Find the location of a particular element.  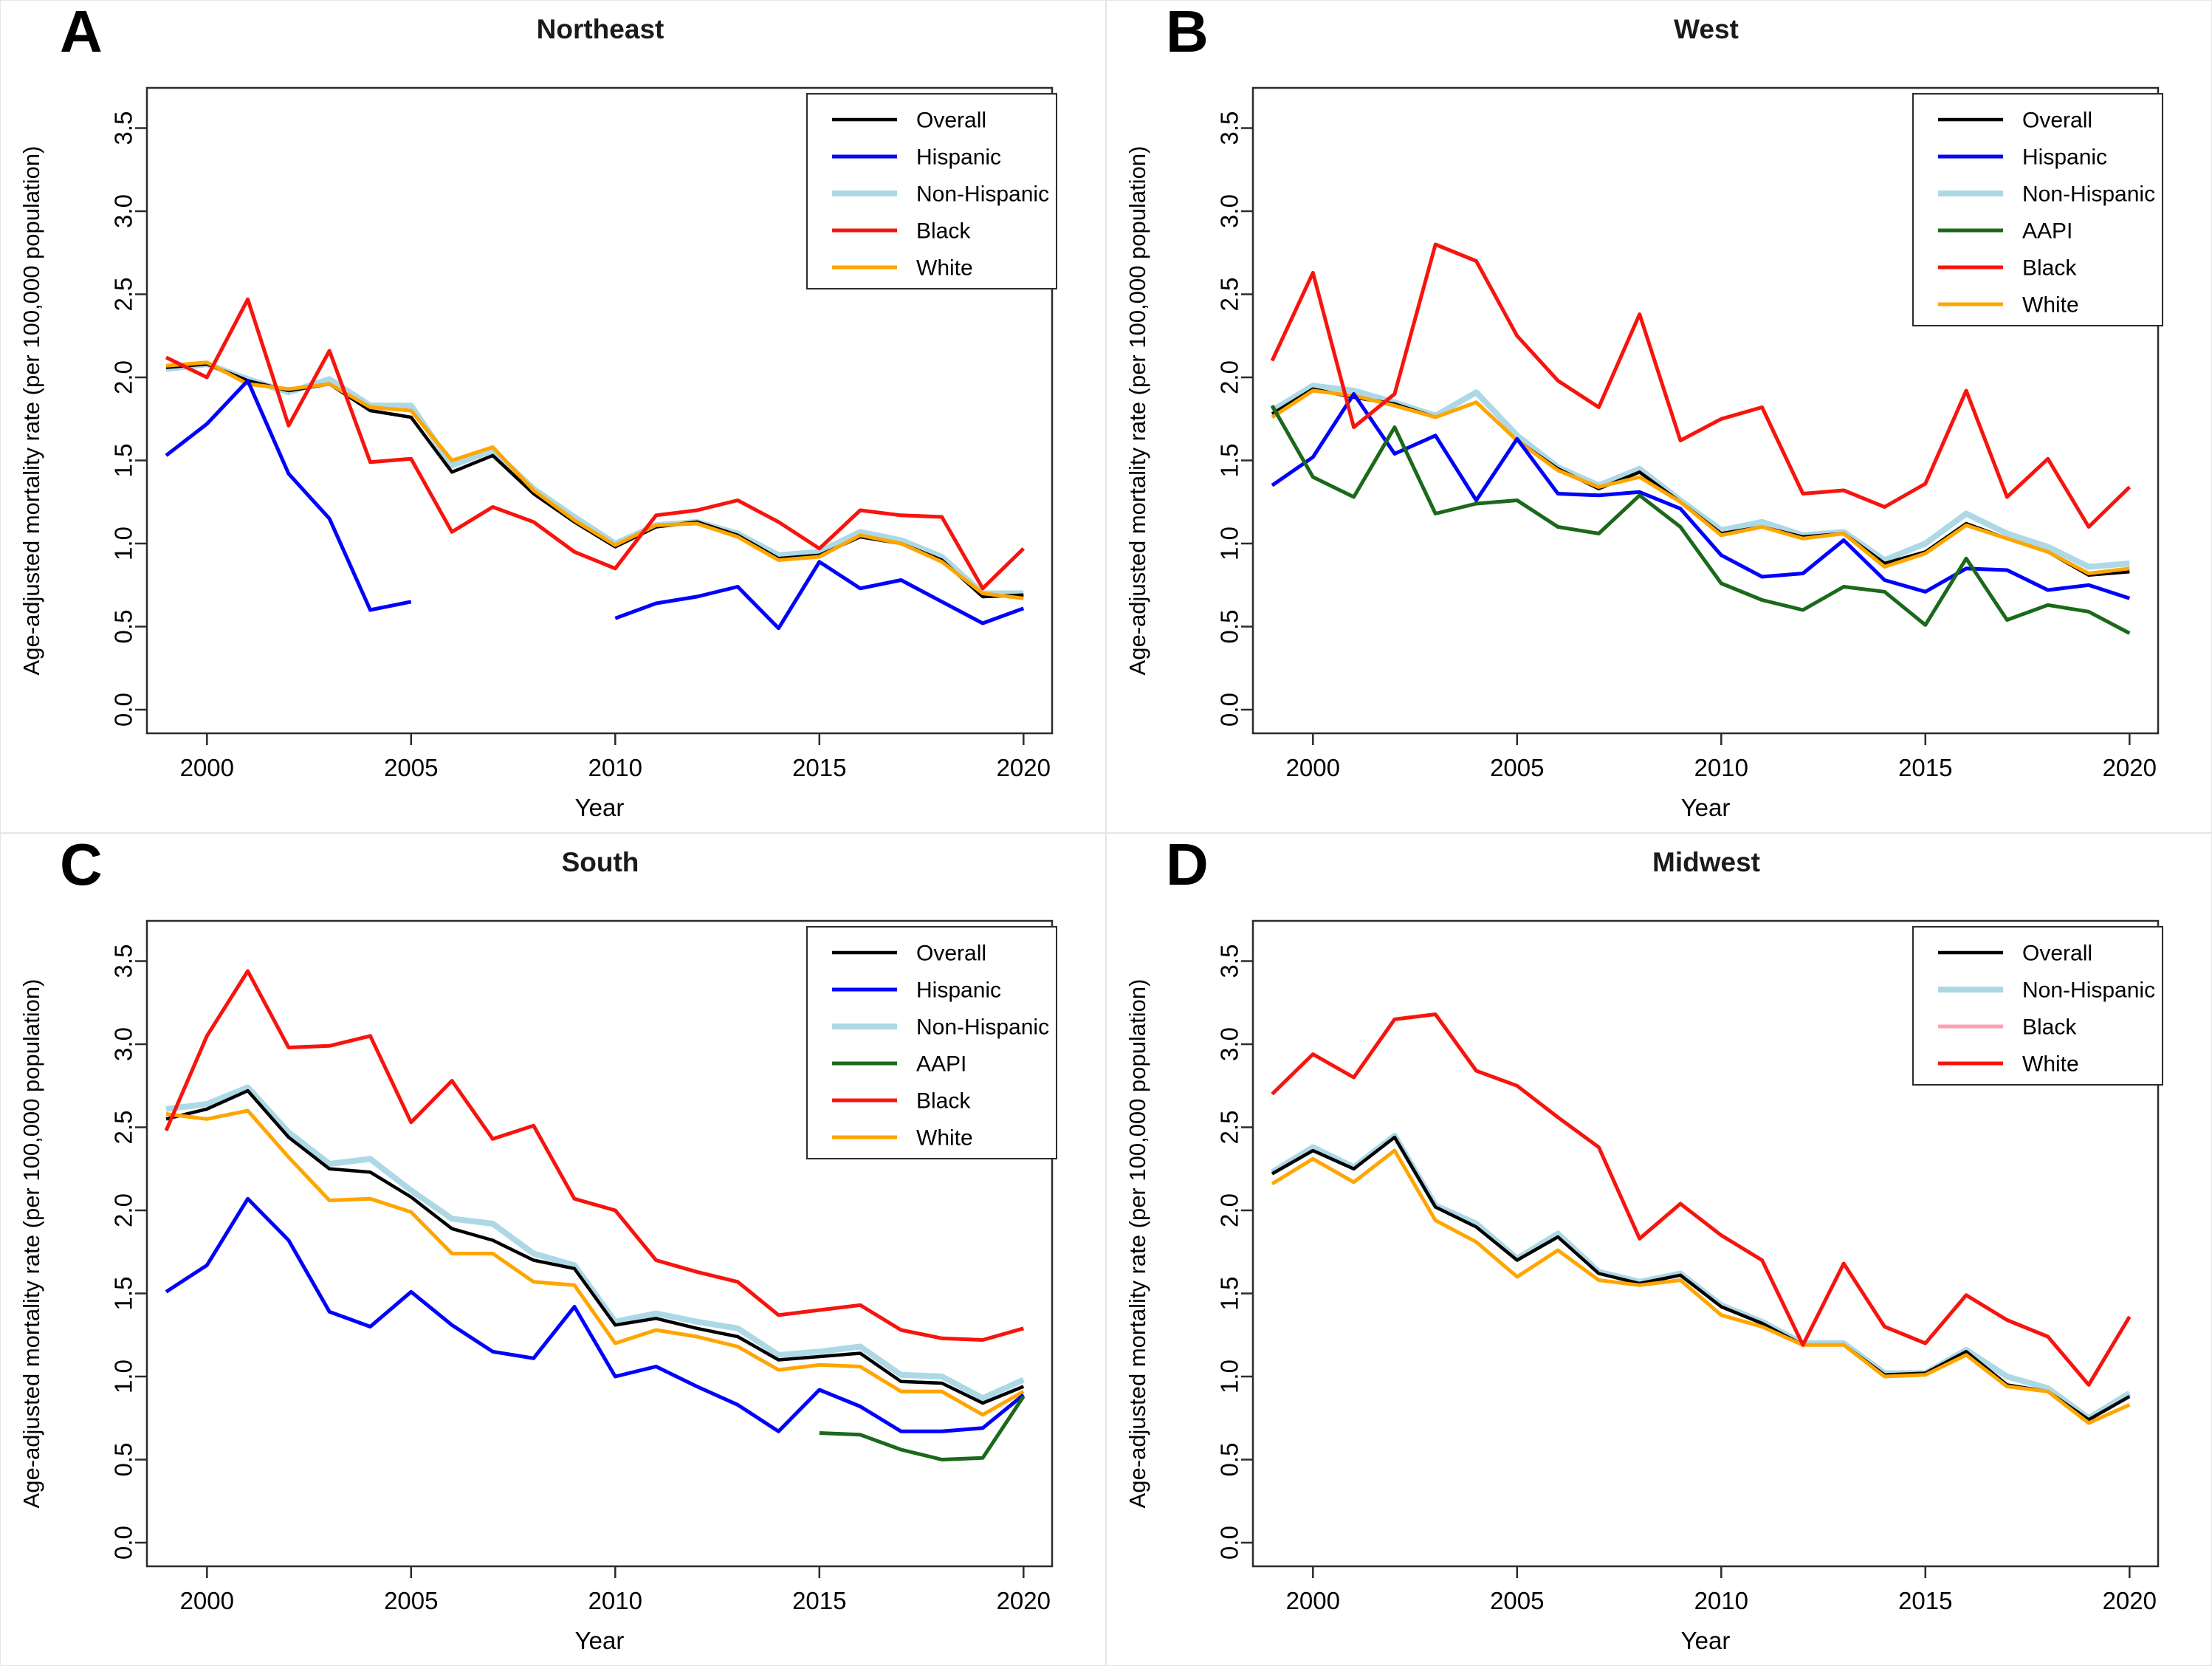

legend-label-aapi: AAPI is located at coordinates (2047, 232).